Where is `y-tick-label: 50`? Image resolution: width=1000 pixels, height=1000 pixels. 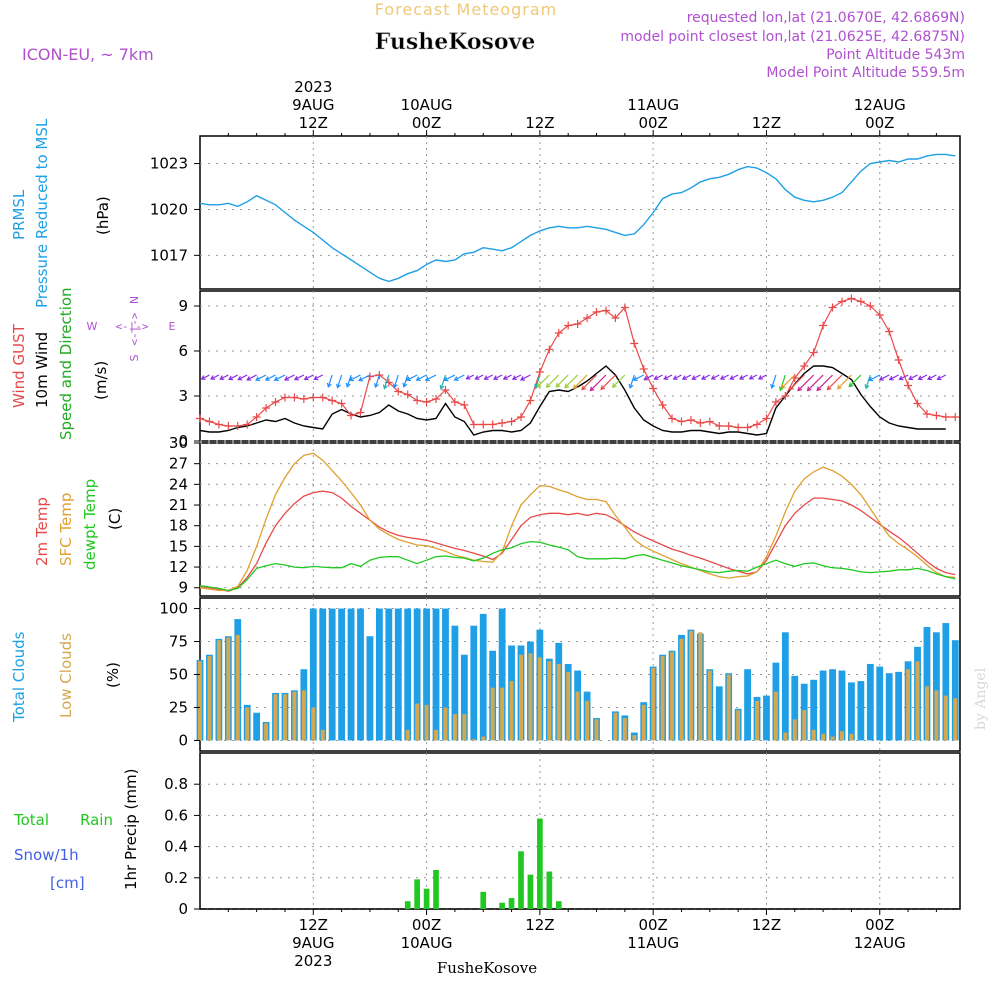
y-tick-label: 50 is located at coordinates (178, 675).